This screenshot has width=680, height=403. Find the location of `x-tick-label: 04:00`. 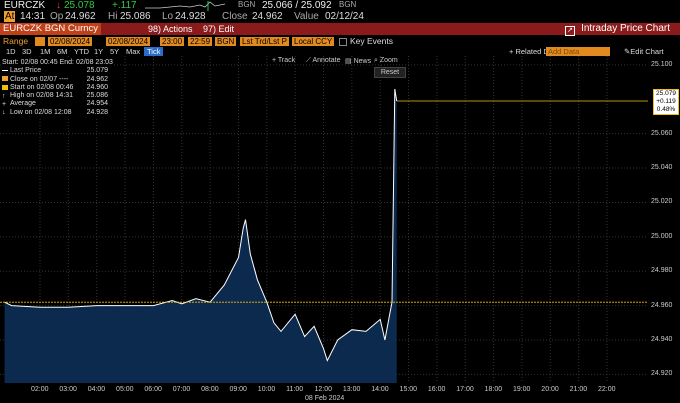

x-tick-label: 04:00 is located at coordinates (96, 389).